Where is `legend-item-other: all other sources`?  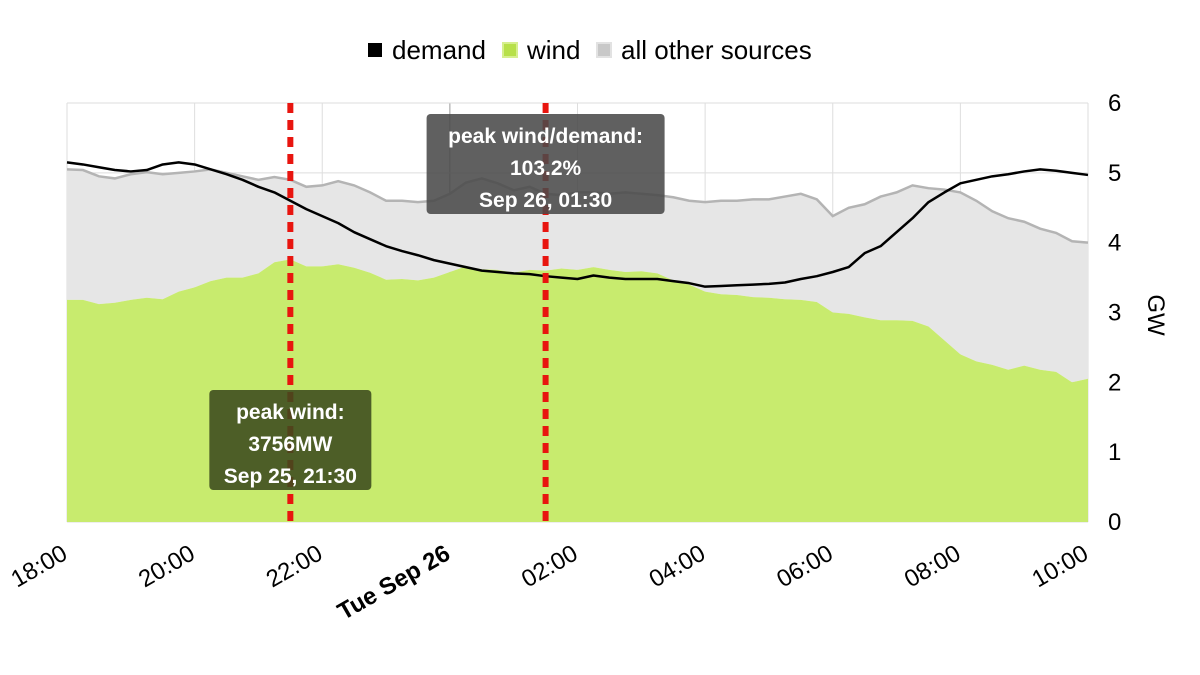
legend-item-other: all other sources is located at coordinates (704, 50).